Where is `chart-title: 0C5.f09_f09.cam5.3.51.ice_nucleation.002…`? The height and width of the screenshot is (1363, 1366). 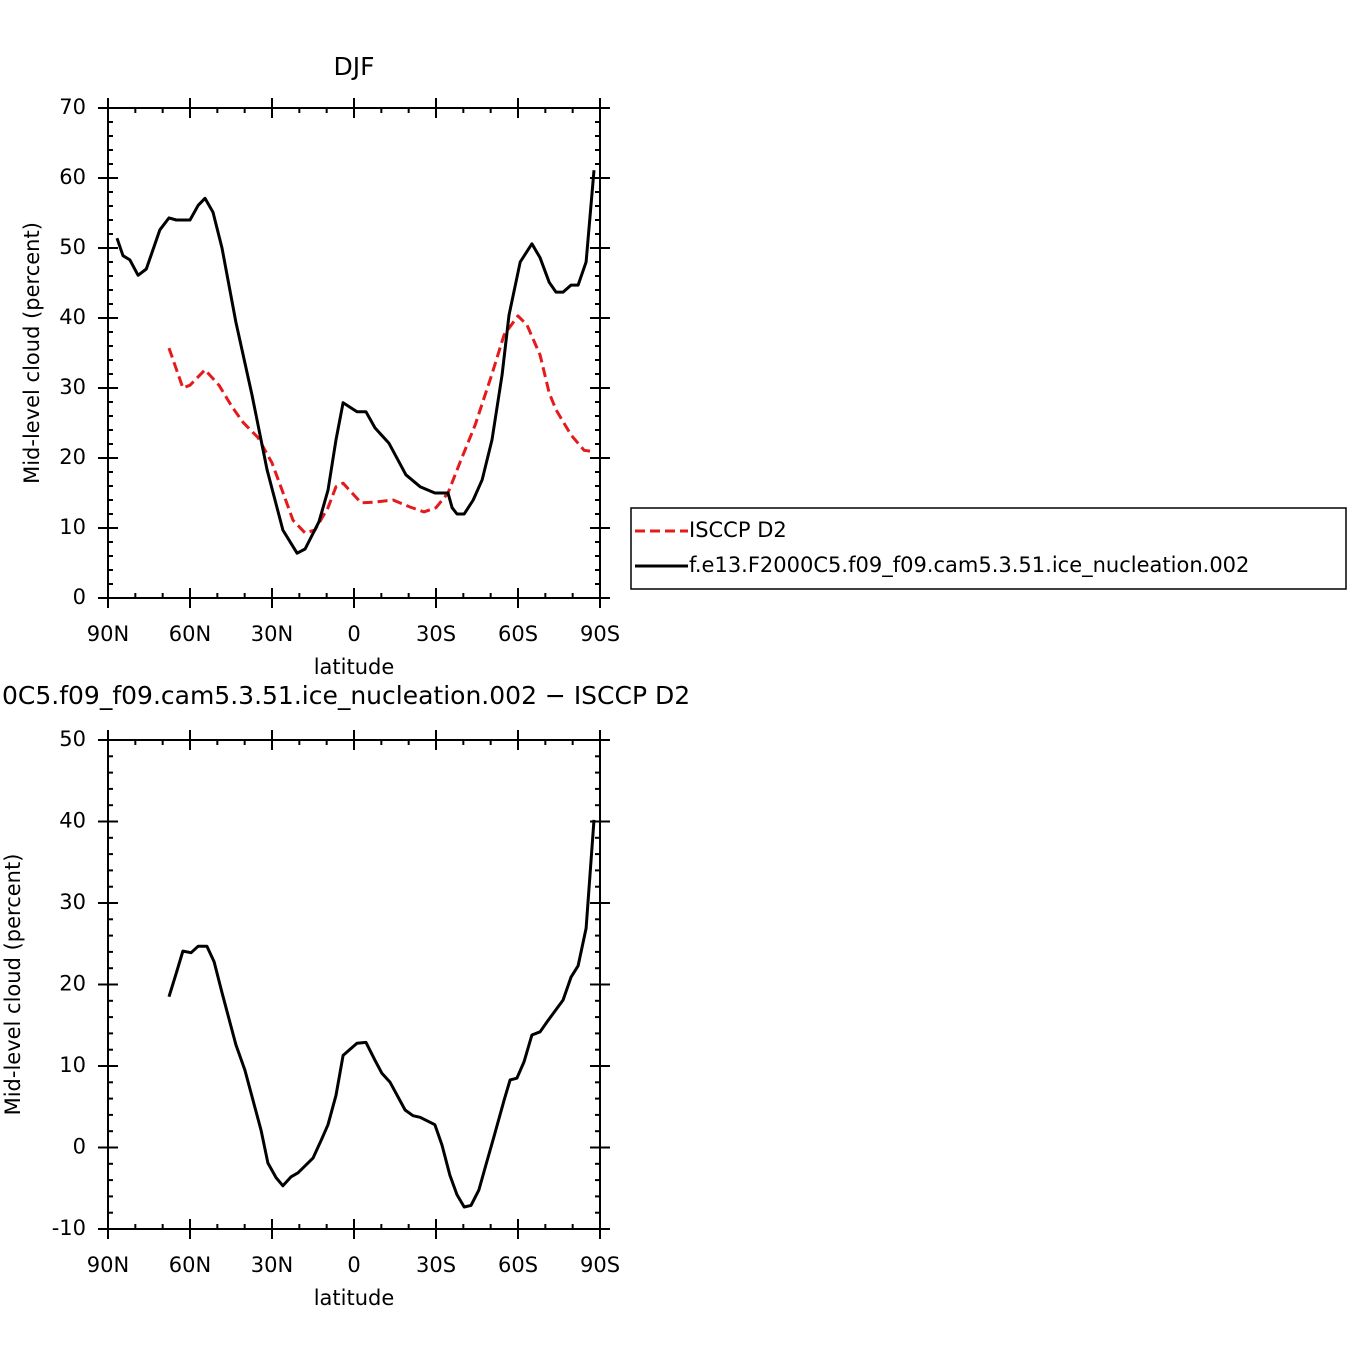
chart-title: 0C5.f09_f09.cam5.3.51.ice_nucleation.002… is located at coordinates (346, 695).